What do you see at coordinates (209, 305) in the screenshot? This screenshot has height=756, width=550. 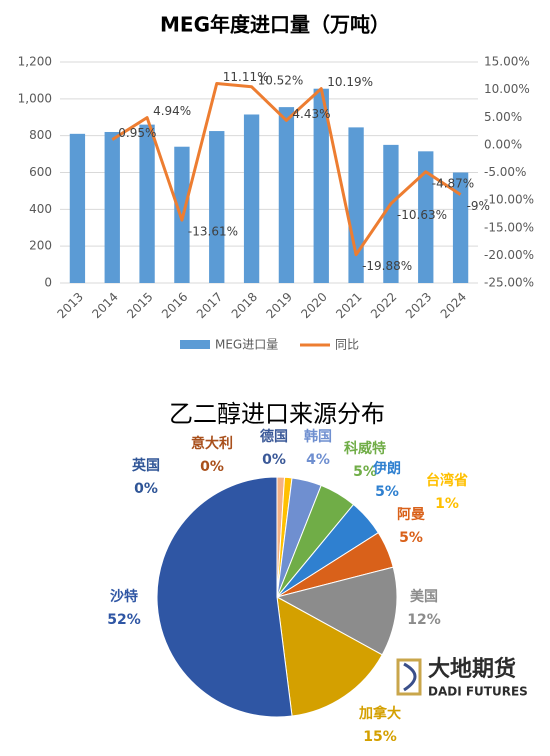 I see `x-tick-label: 2017` at bounding box center [209, 305].